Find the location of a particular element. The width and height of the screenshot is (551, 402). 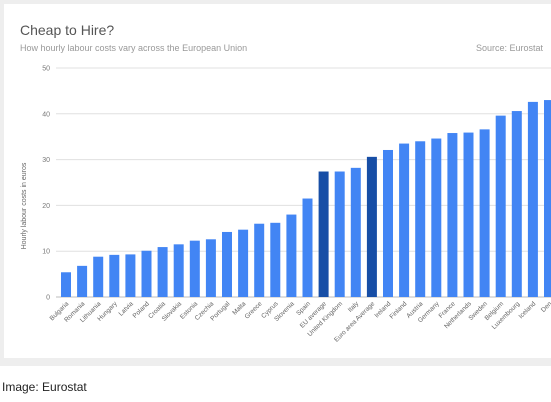

bar-eu-average is located at coordinates (323, 234).